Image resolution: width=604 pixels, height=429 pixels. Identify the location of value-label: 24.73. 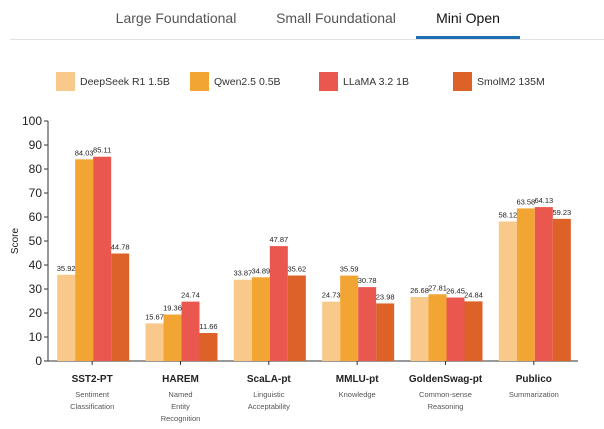
(331, 295).